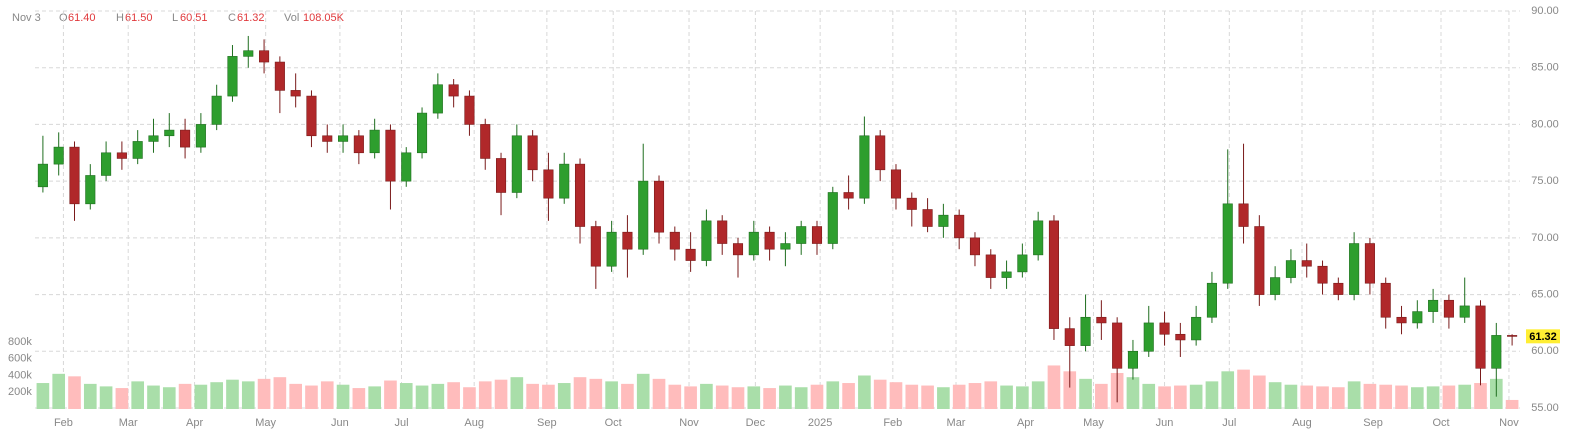 The width and height of the screenshot is (1596, 440). I want to click on x-tick-label: 2025, so click(820, 423).